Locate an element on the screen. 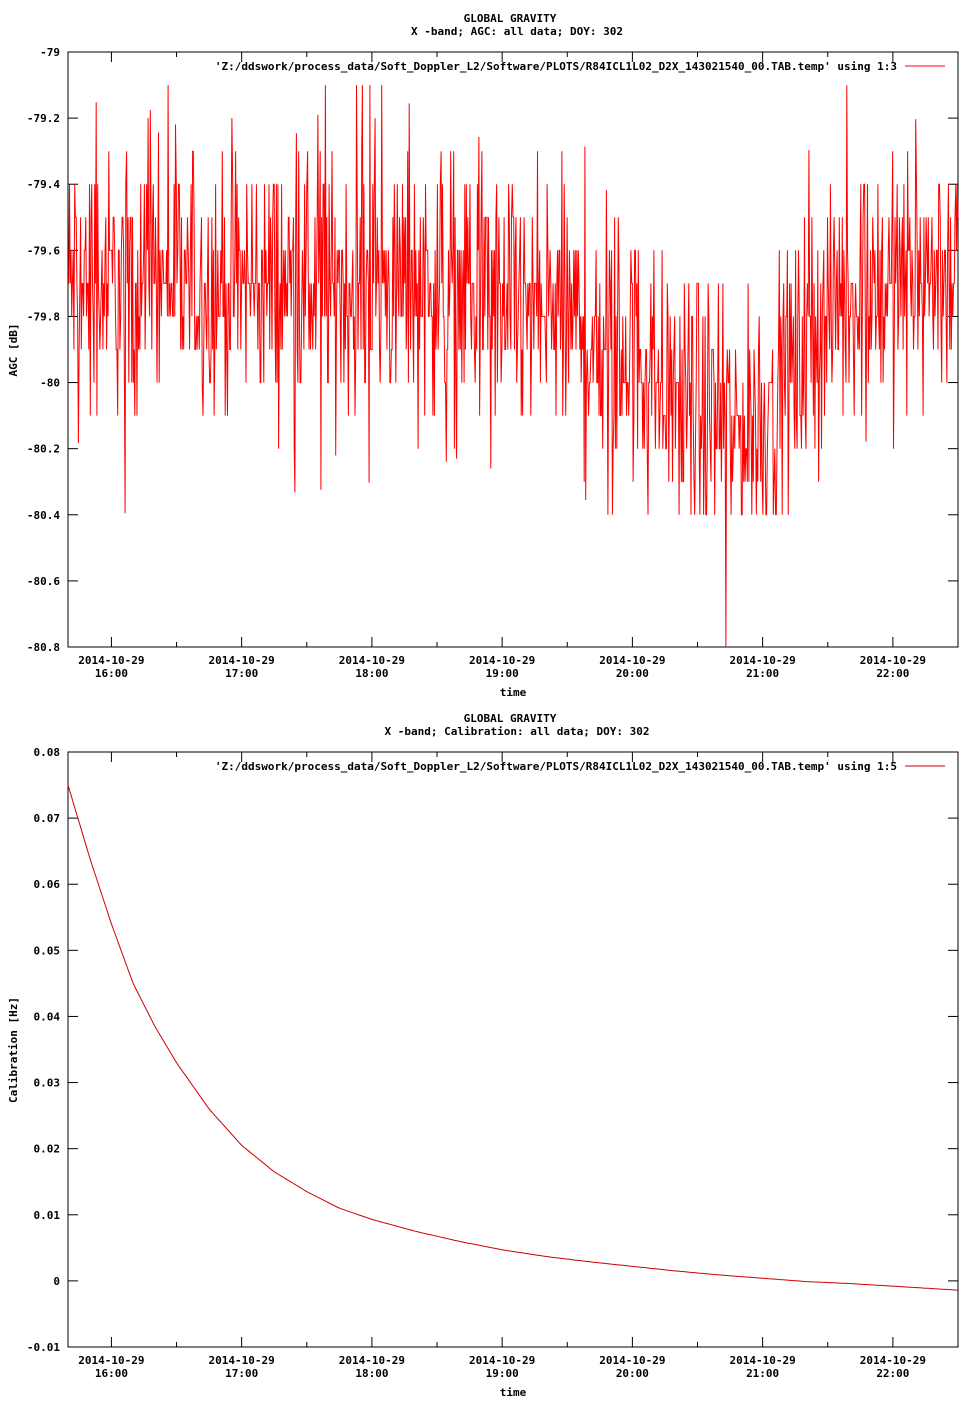 The height and width of the screenshot is (1404, 980). y-tick-label: 0.06 is located at coordinates (47, 884).